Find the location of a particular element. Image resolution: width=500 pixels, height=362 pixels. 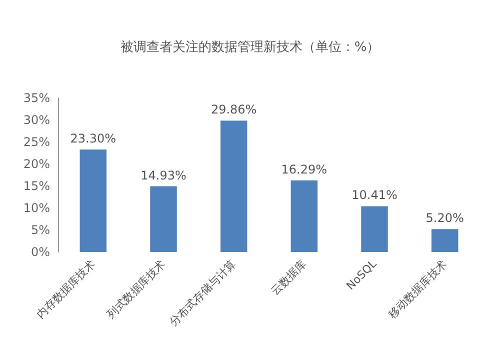

data-label: 16.29% is located at coordinates (304, 169).